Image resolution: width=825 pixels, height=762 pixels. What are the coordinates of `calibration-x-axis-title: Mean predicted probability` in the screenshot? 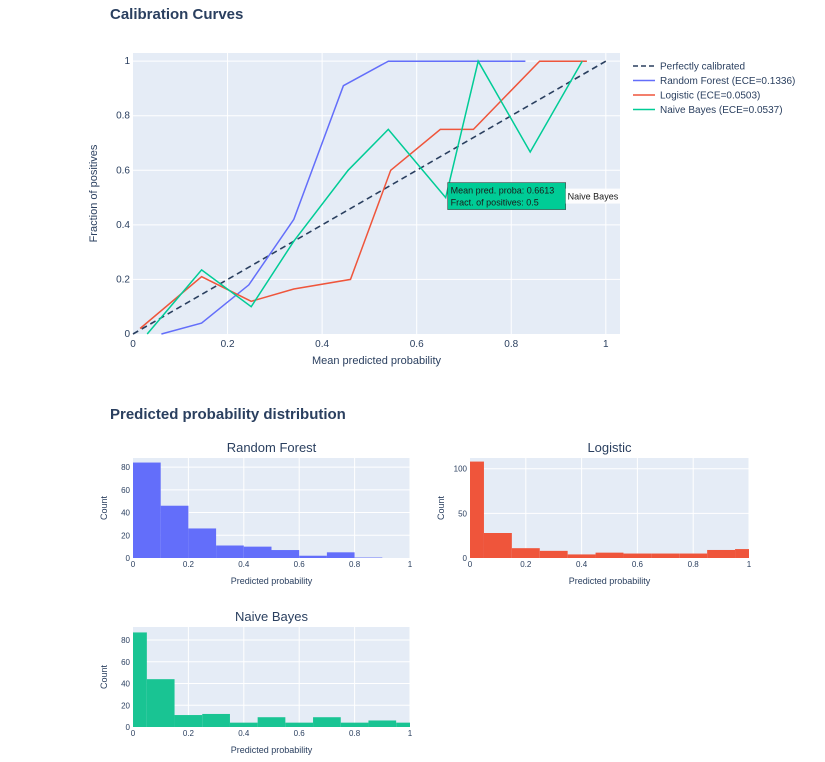 It's located at (377, 361).